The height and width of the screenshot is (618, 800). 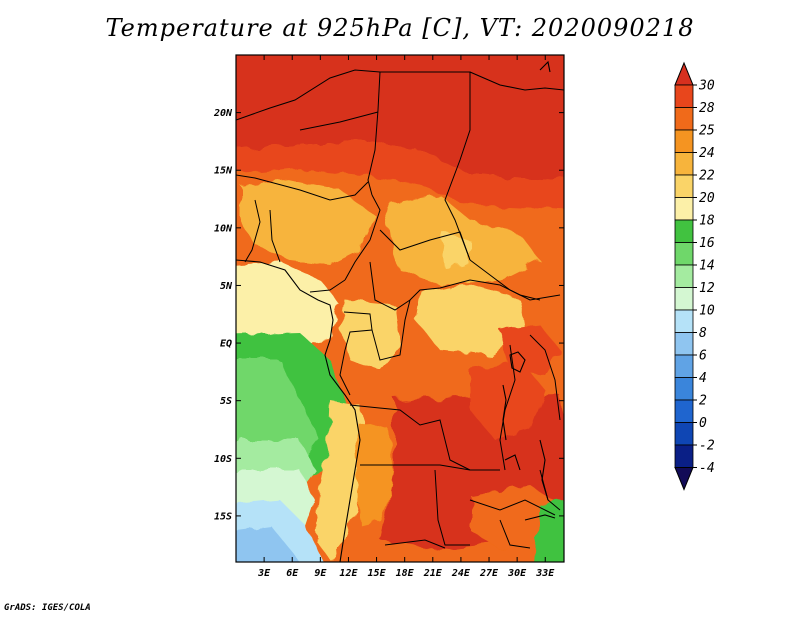 I want to click on y-tick-label: 5N, so click(x=226, y=286).